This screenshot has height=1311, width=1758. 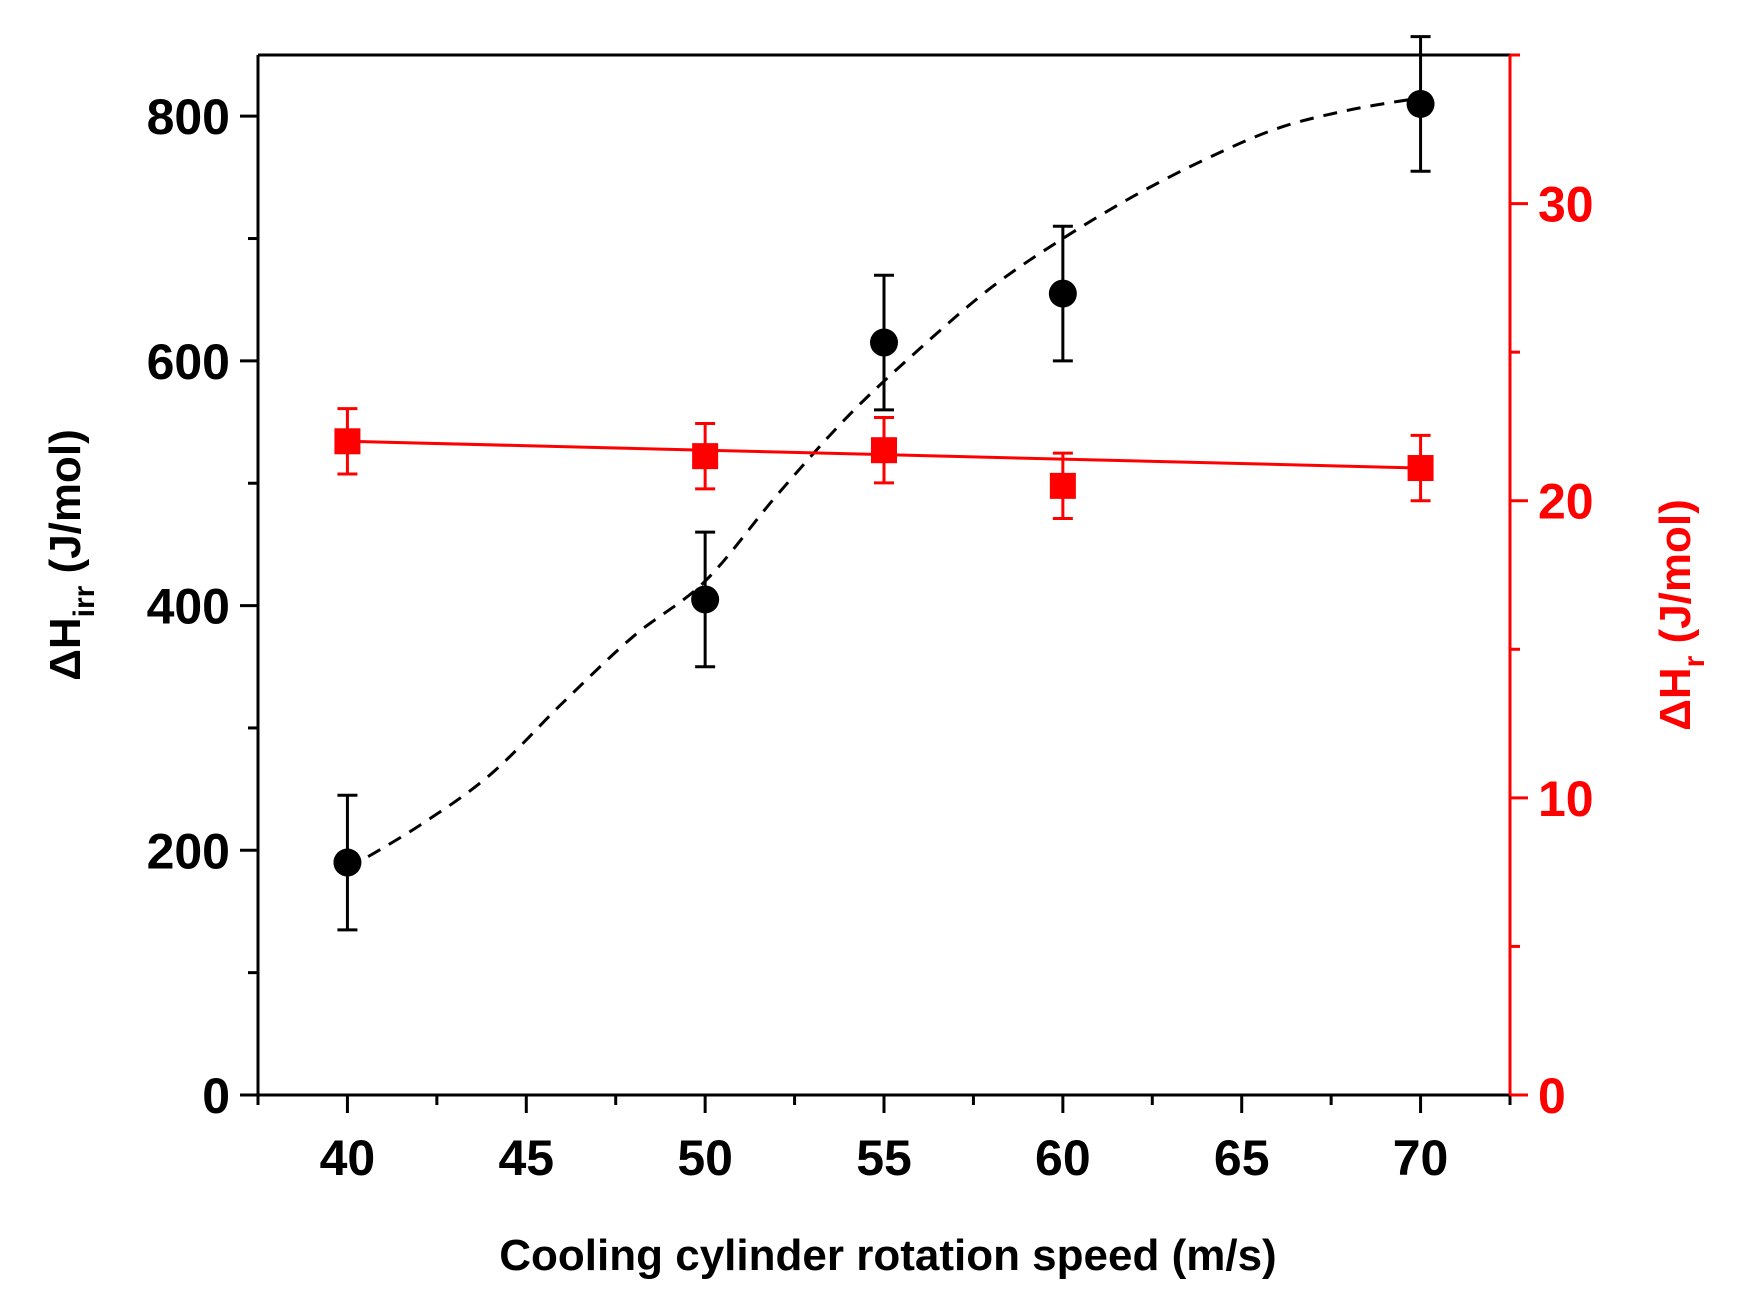 I want to click on y-left-axis: 0 200 400 600 800, so click(x=202, y=606).